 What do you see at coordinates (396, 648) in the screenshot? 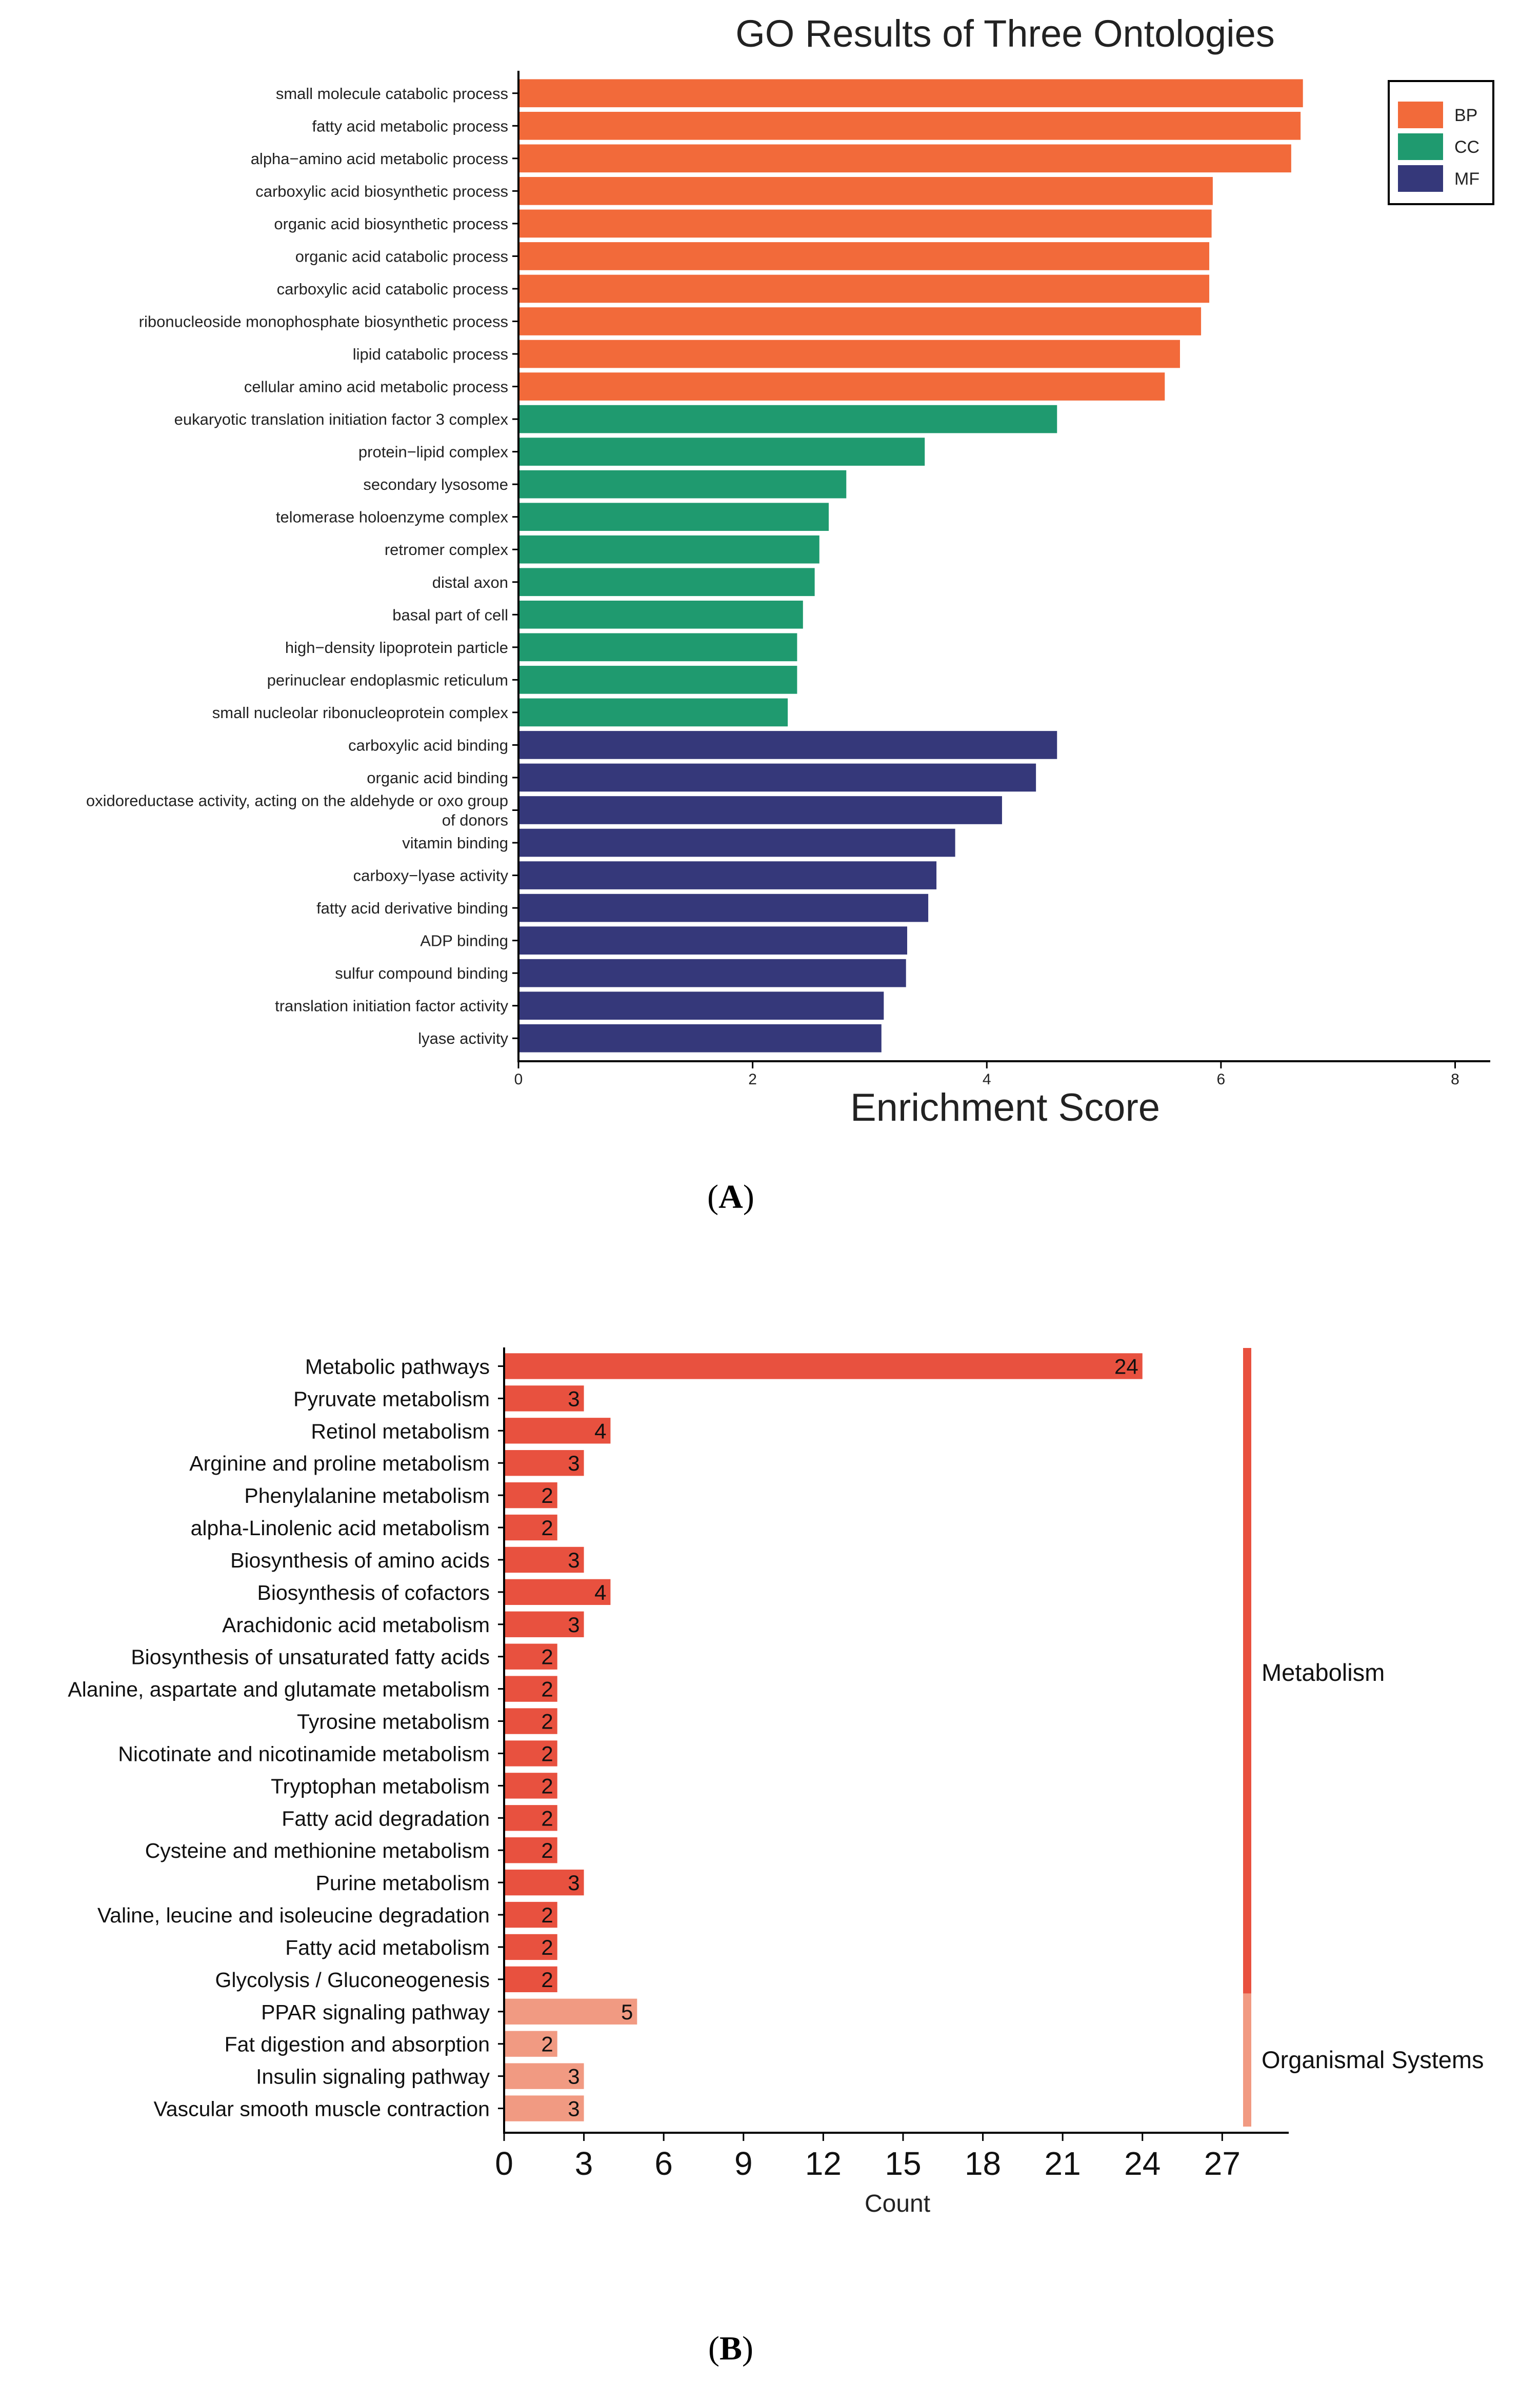
I see `go-term-label: high−density lipoprotein particle` at bounding box center [396, 648].